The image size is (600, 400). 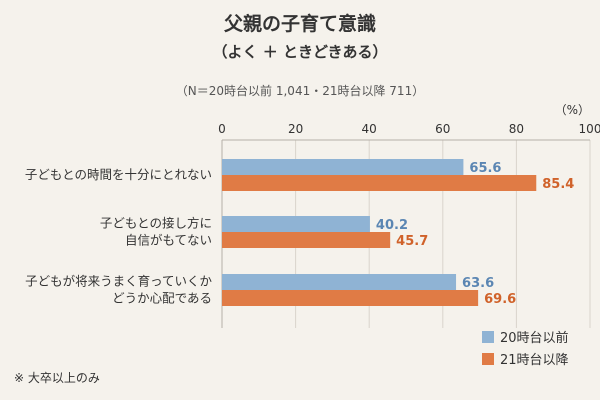 What do you see at coordinates (369, 129) in the screenshot?
I see `x-tick-label: 40` at bounding box center [369, 129].